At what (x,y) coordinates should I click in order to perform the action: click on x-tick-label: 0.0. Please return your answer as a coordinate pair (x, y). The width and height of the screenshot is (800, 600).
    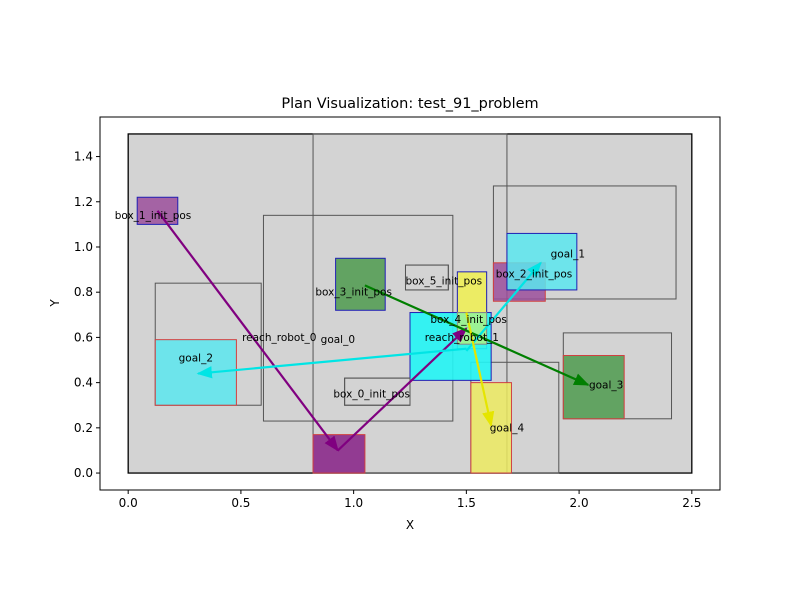
    Looking at the image, I should click on (128, 503).